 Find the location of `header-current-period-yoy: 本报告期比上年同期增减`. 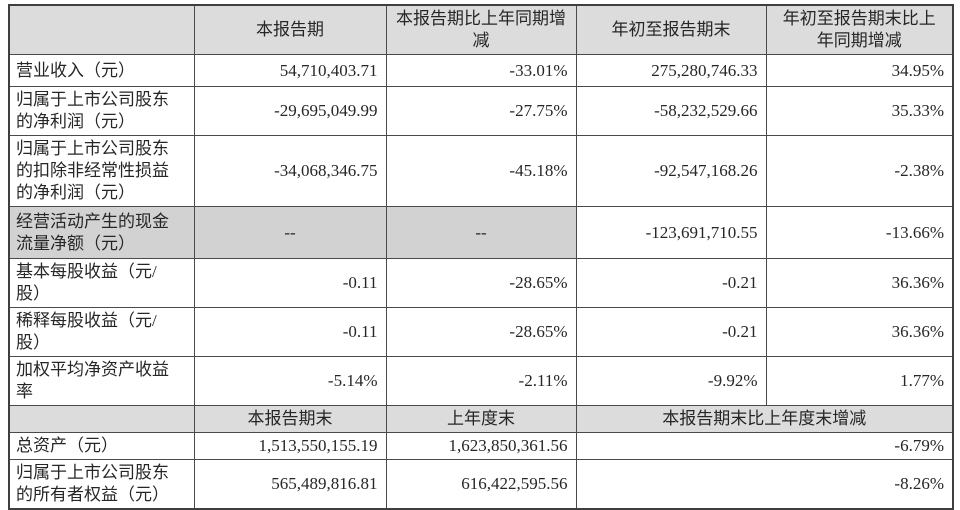

header-current-period-yoy: 本报告期比上年同期增减 is located at coordinates (481, 29).